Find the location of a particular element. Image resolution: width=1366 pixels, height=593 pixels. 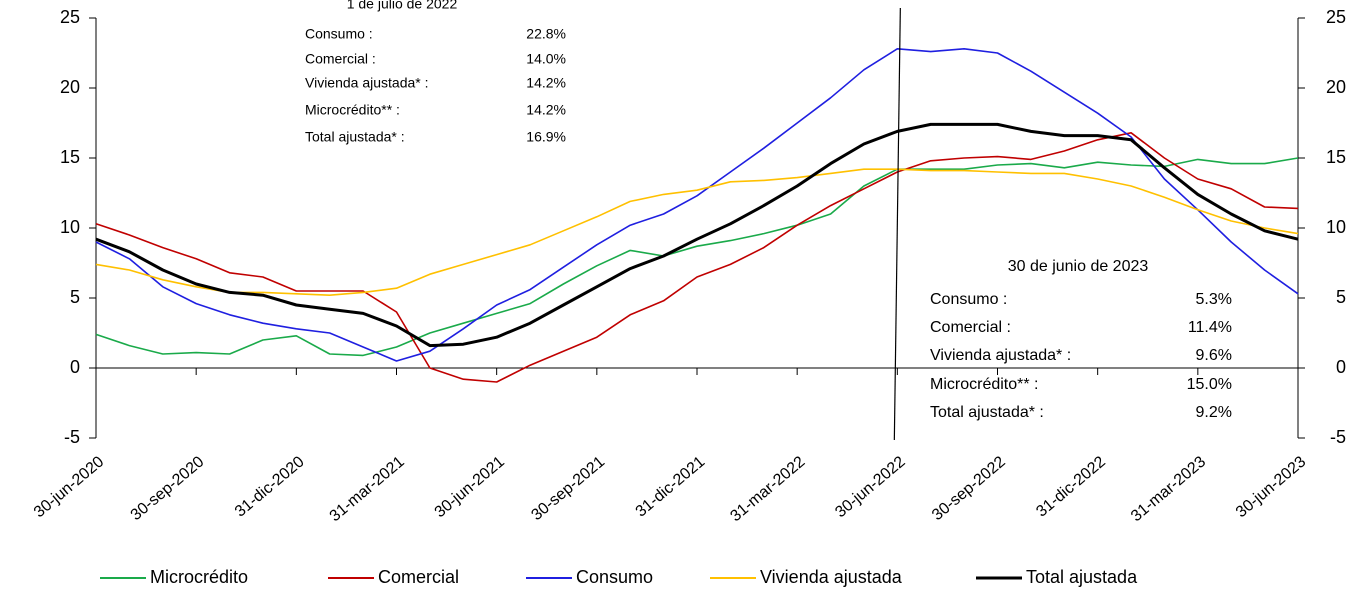

y2-tick-label: 10 is located at coordinates (1336, 227).